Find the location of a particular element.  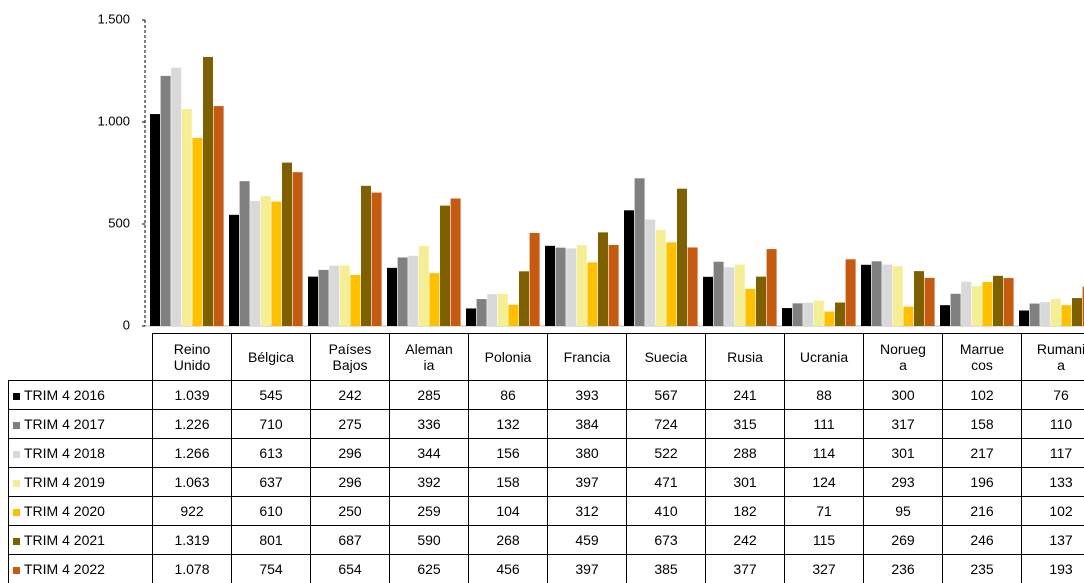

category-label: Bélgica is located at coordinates (271, 357).